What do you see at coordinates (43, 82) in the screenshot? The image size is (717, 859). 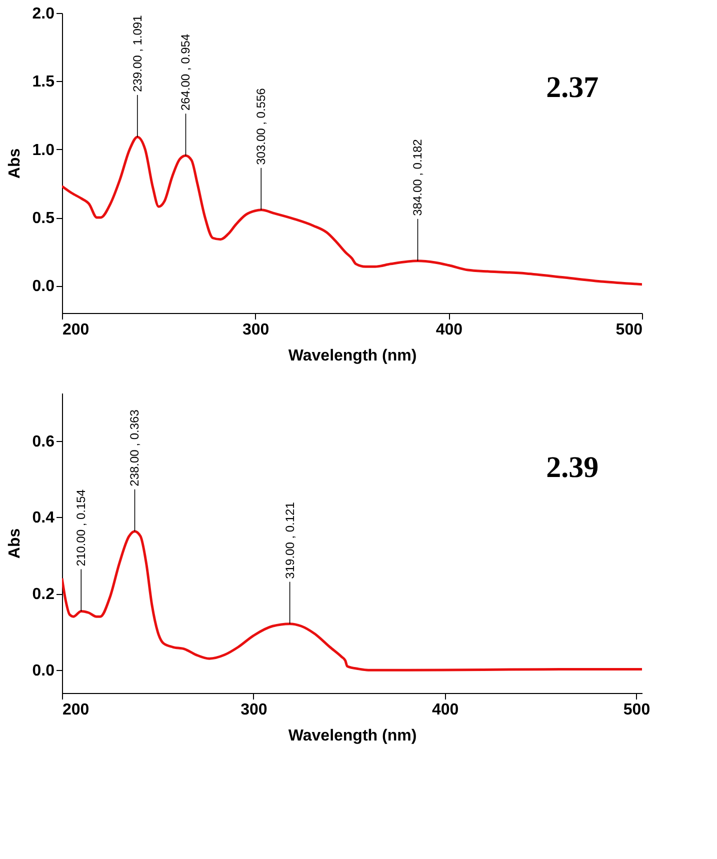 I see `y-tick-label: 1.5` at bounding box center [43, 82].